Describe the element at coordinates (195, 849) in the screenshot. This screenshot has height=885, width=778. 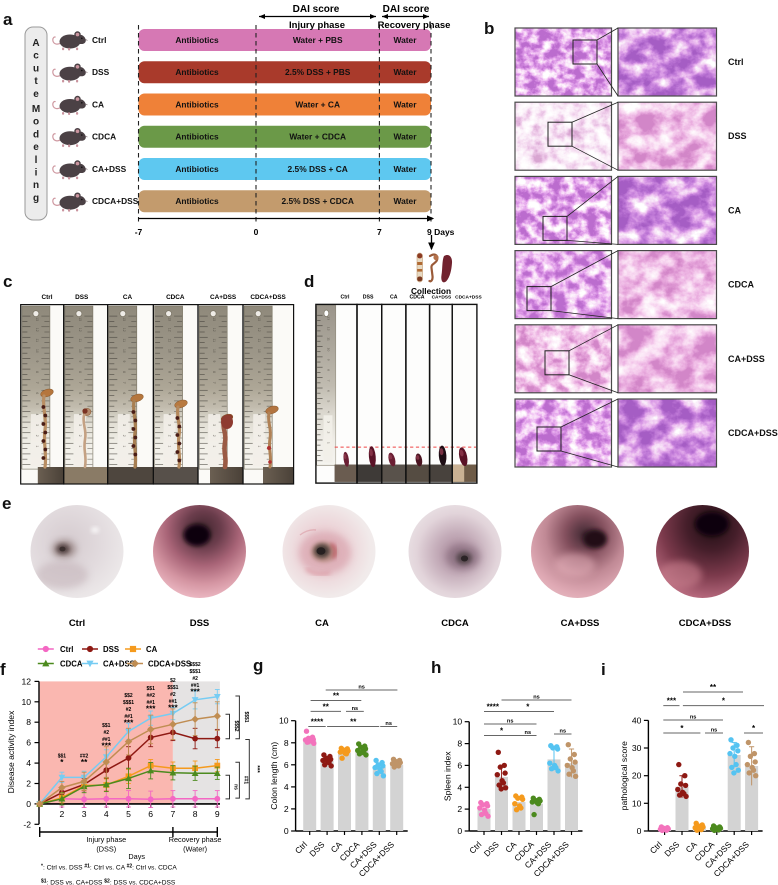
I see `svg-text: (Water)` at that location.